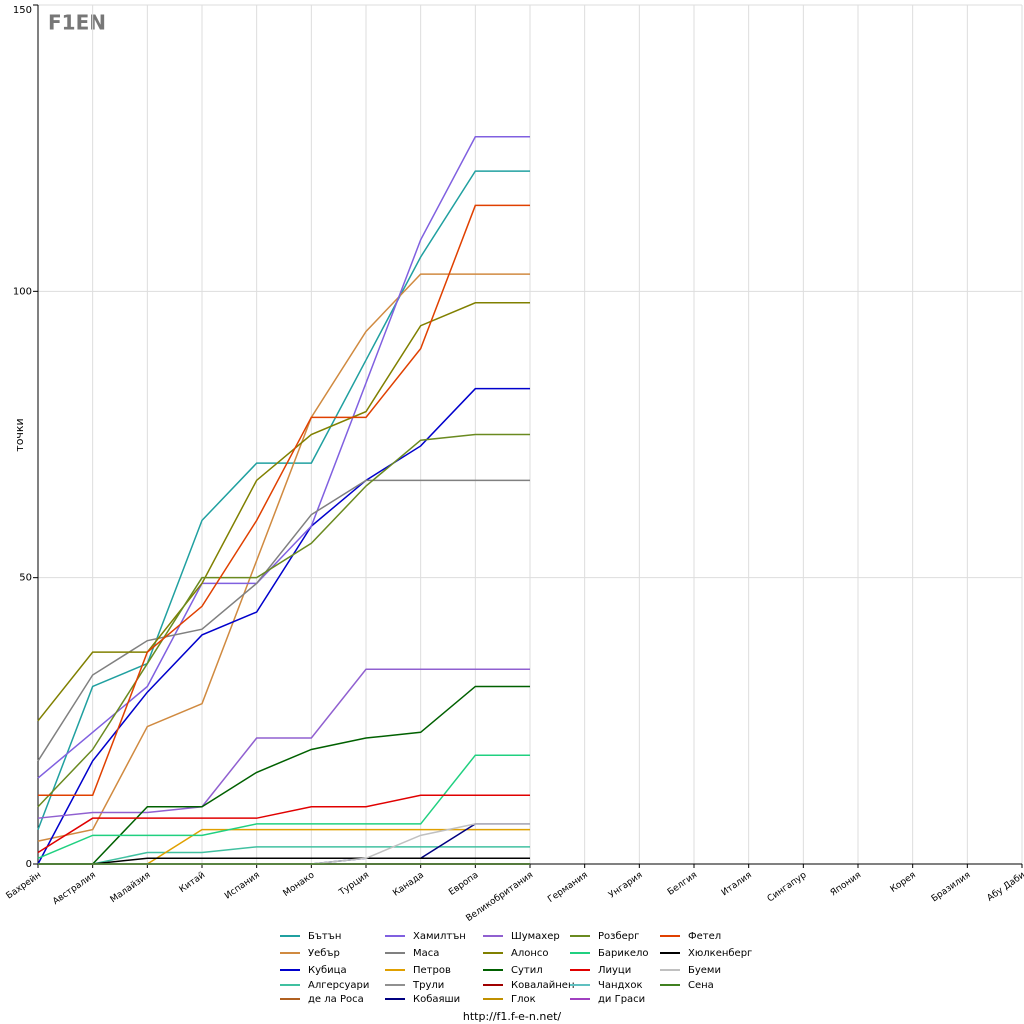 Image resolution: width=1024 pixels, height=1024 pixels. What do you see at coordinates (621, 999) in the screenshot?
I see `legend-label: ди Граси` at bounding box center [621, 999].